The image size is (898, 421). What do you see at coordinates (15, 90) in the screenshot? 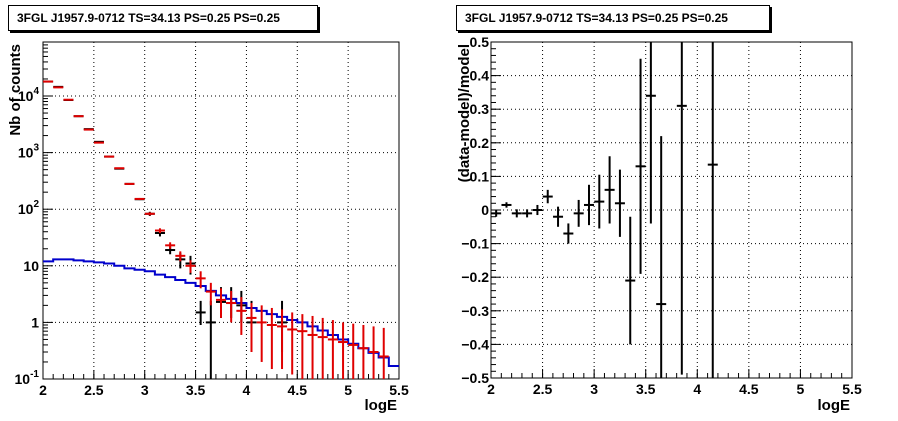
I see `left-y-axis-title: Nb of counts` at bounding box center [15, 90].